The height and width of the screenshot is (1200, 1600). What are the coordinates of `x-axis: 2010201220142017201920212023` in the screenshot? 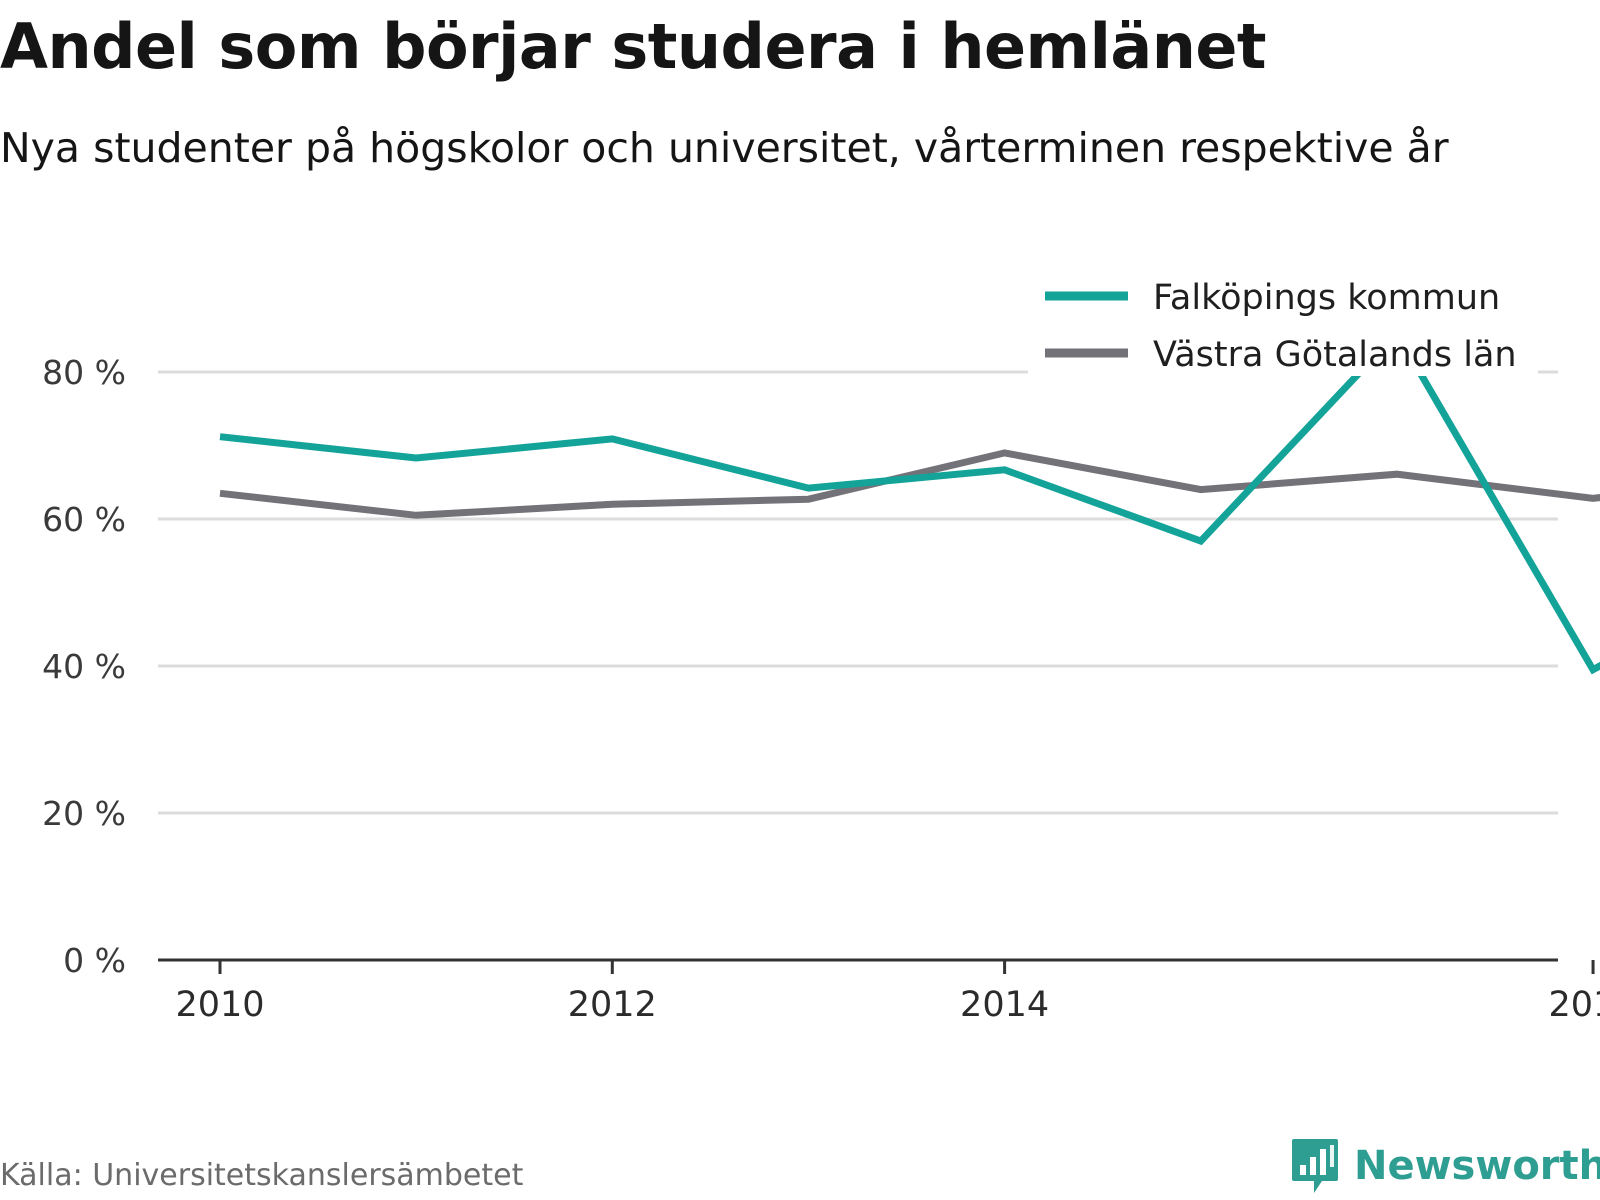 It's located at (879, 991).